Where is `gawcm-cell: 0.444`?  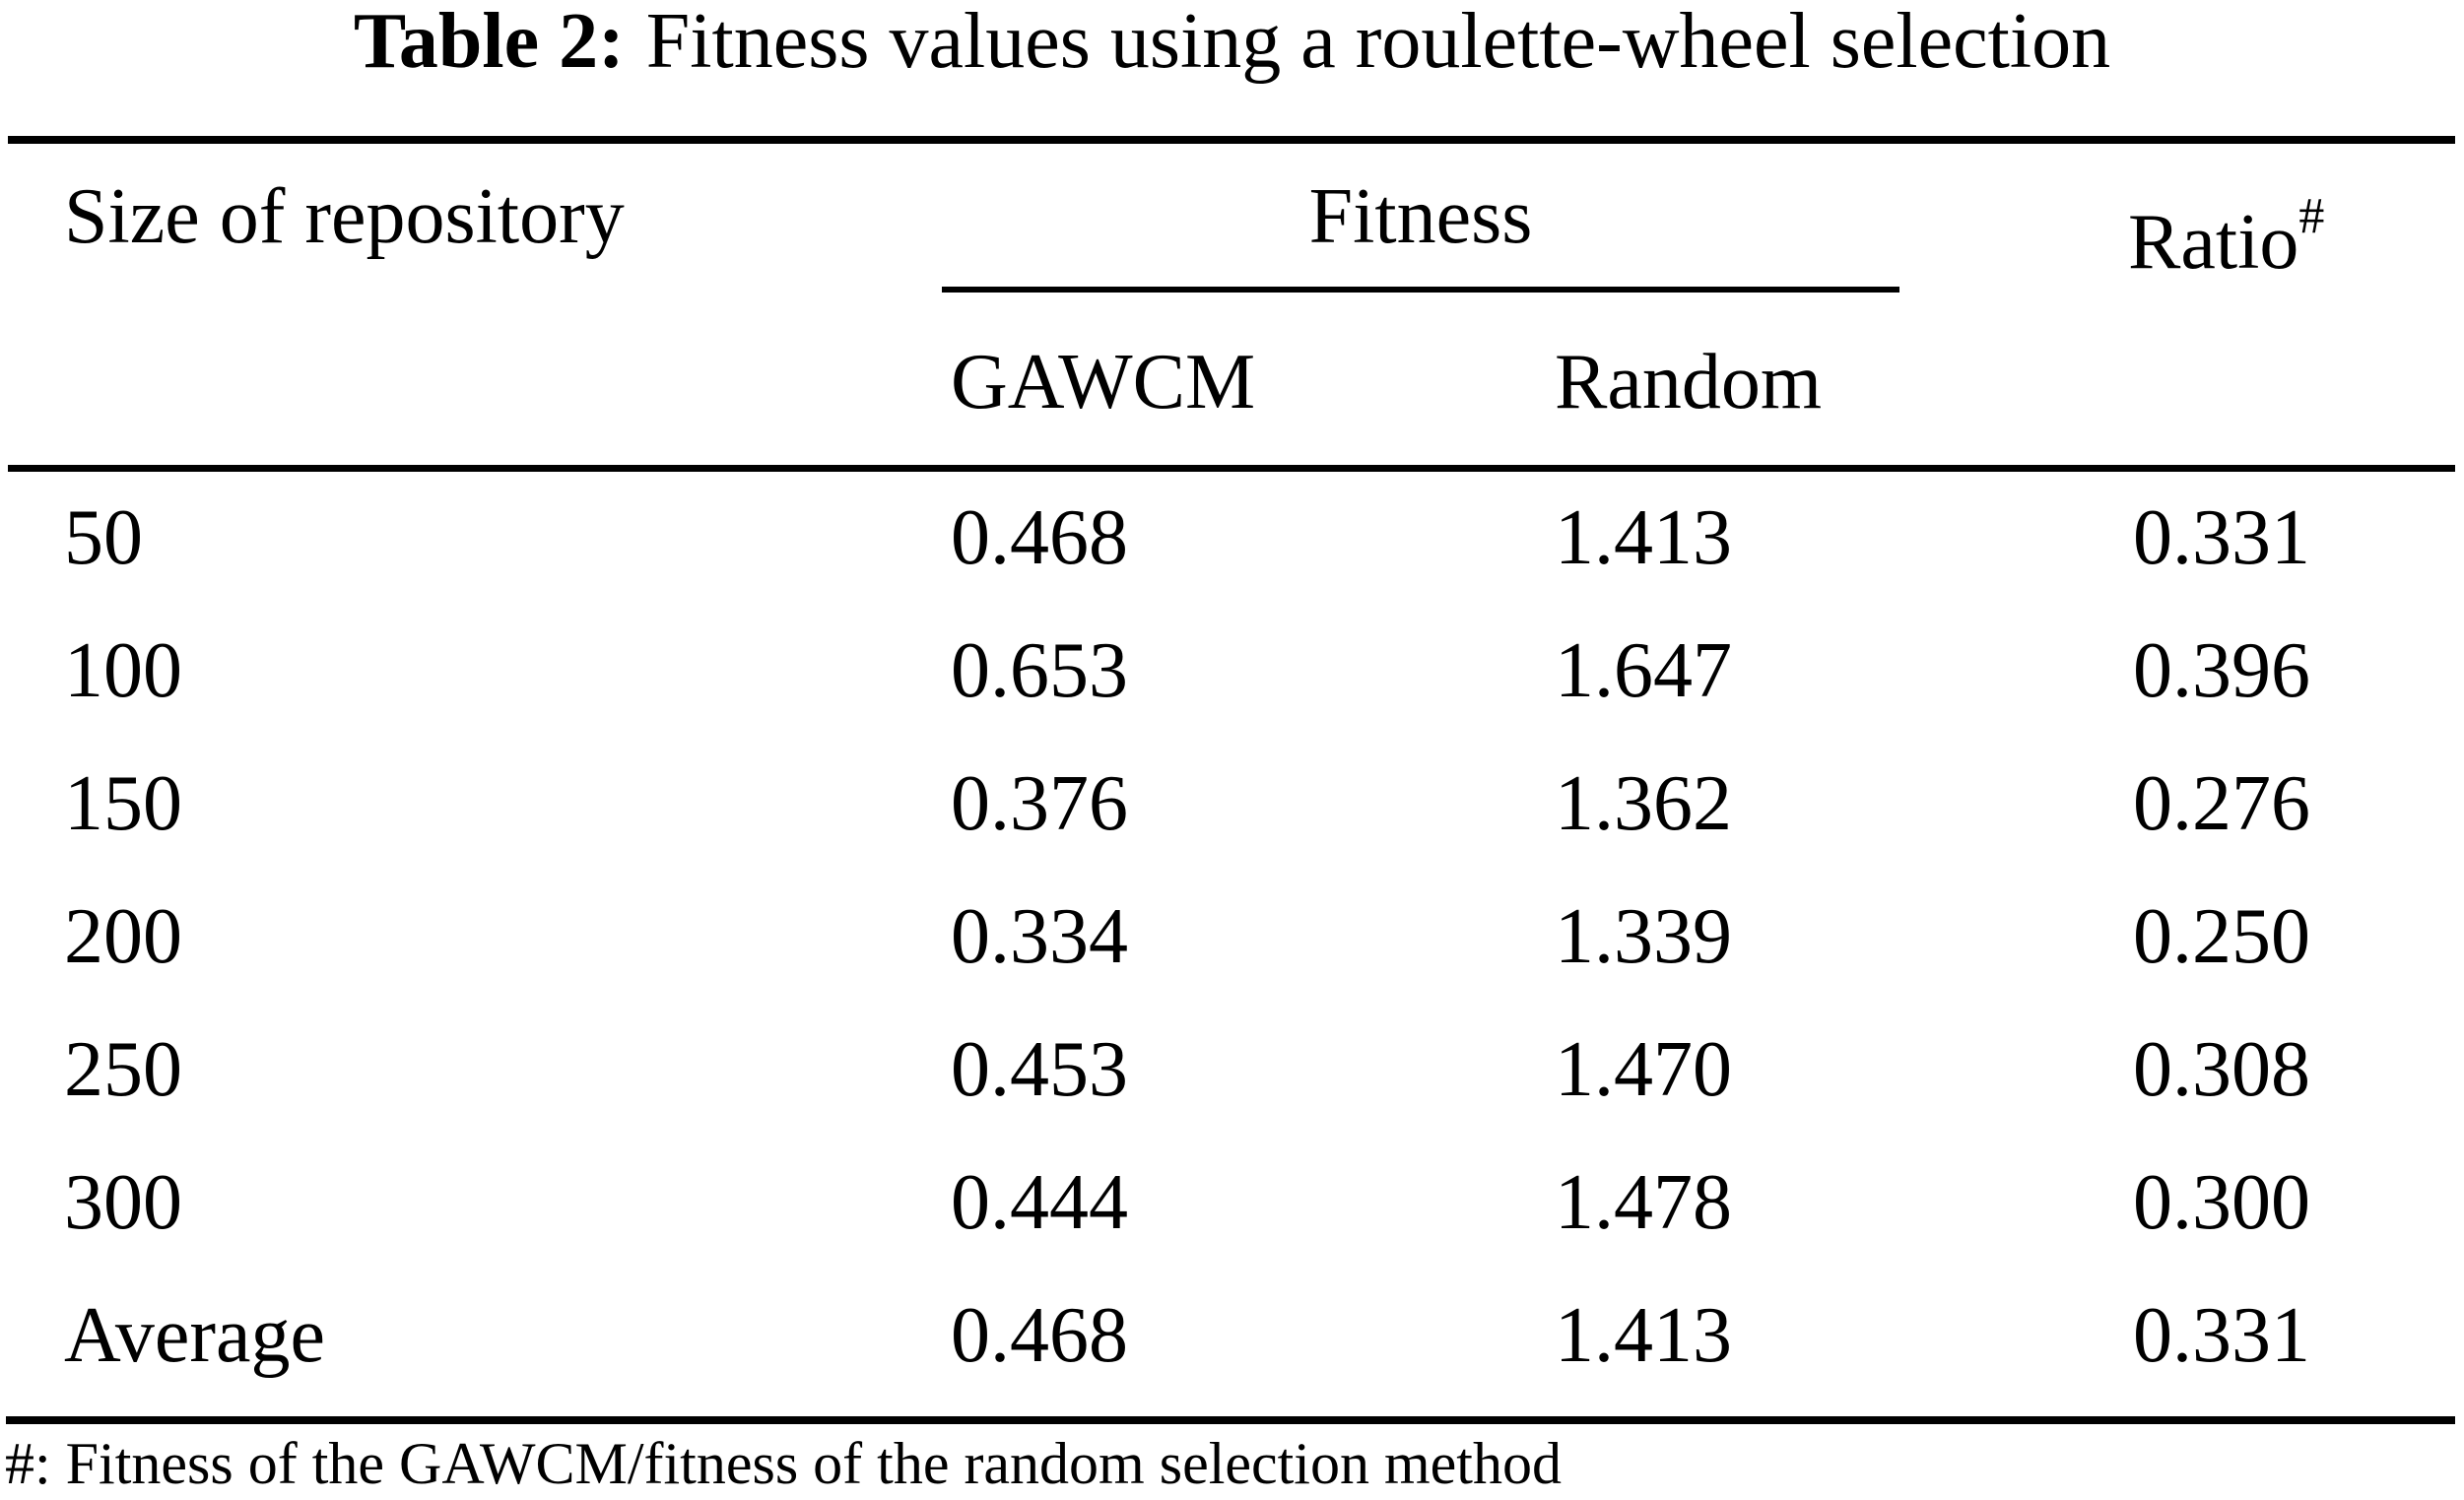
gawcm-cell: 0.444 is located at coordinates (1039, 1203).